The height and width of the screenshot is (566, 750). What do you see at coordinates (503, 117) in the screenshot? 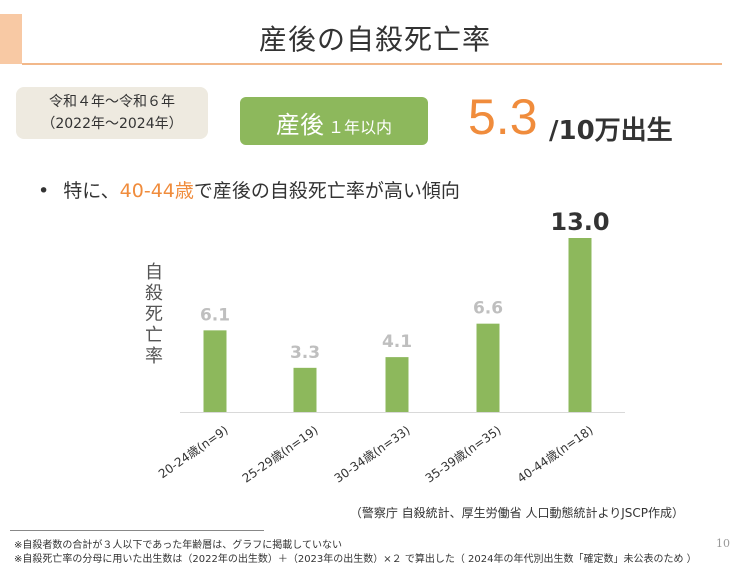
I see `headline-value: 5.3` at bounding box center [503, 117].